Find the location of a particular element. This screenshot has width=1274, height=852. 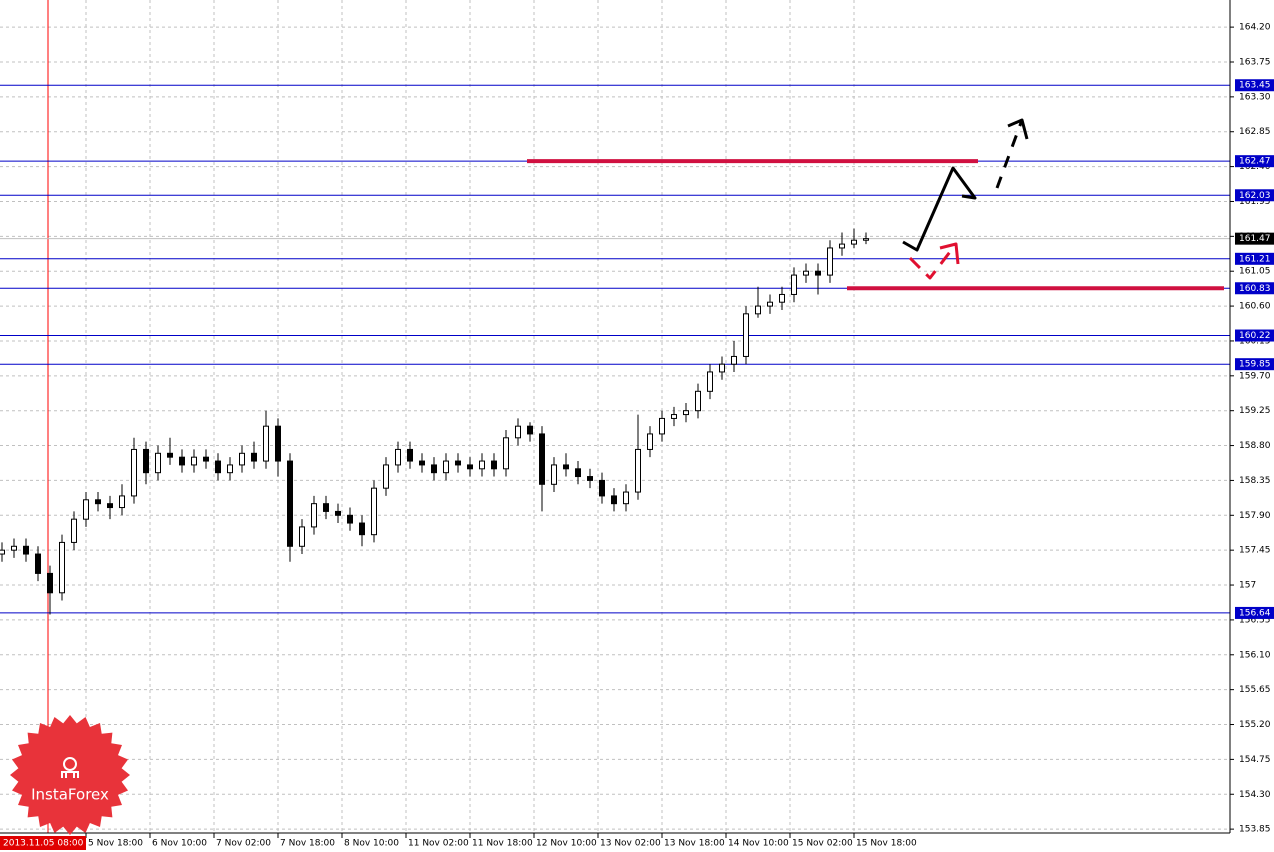

y-tick-label: 155.20 is located at coordinates (1255, 725).